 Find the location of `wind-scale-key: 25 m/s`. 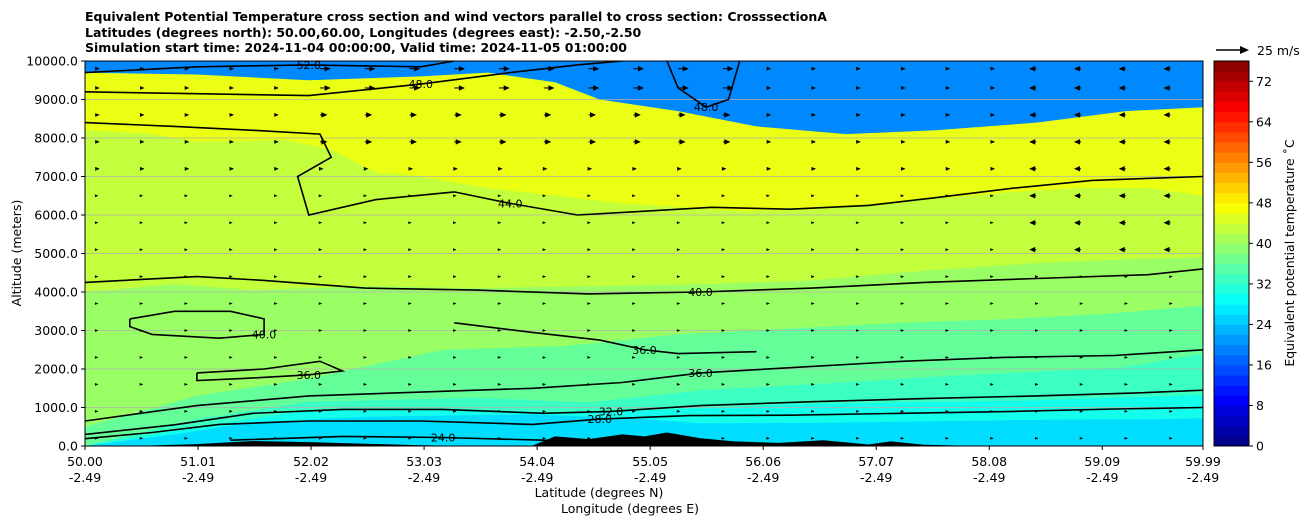

wind-scale-key: 25 m/s is located at coordinates (1258, 50).